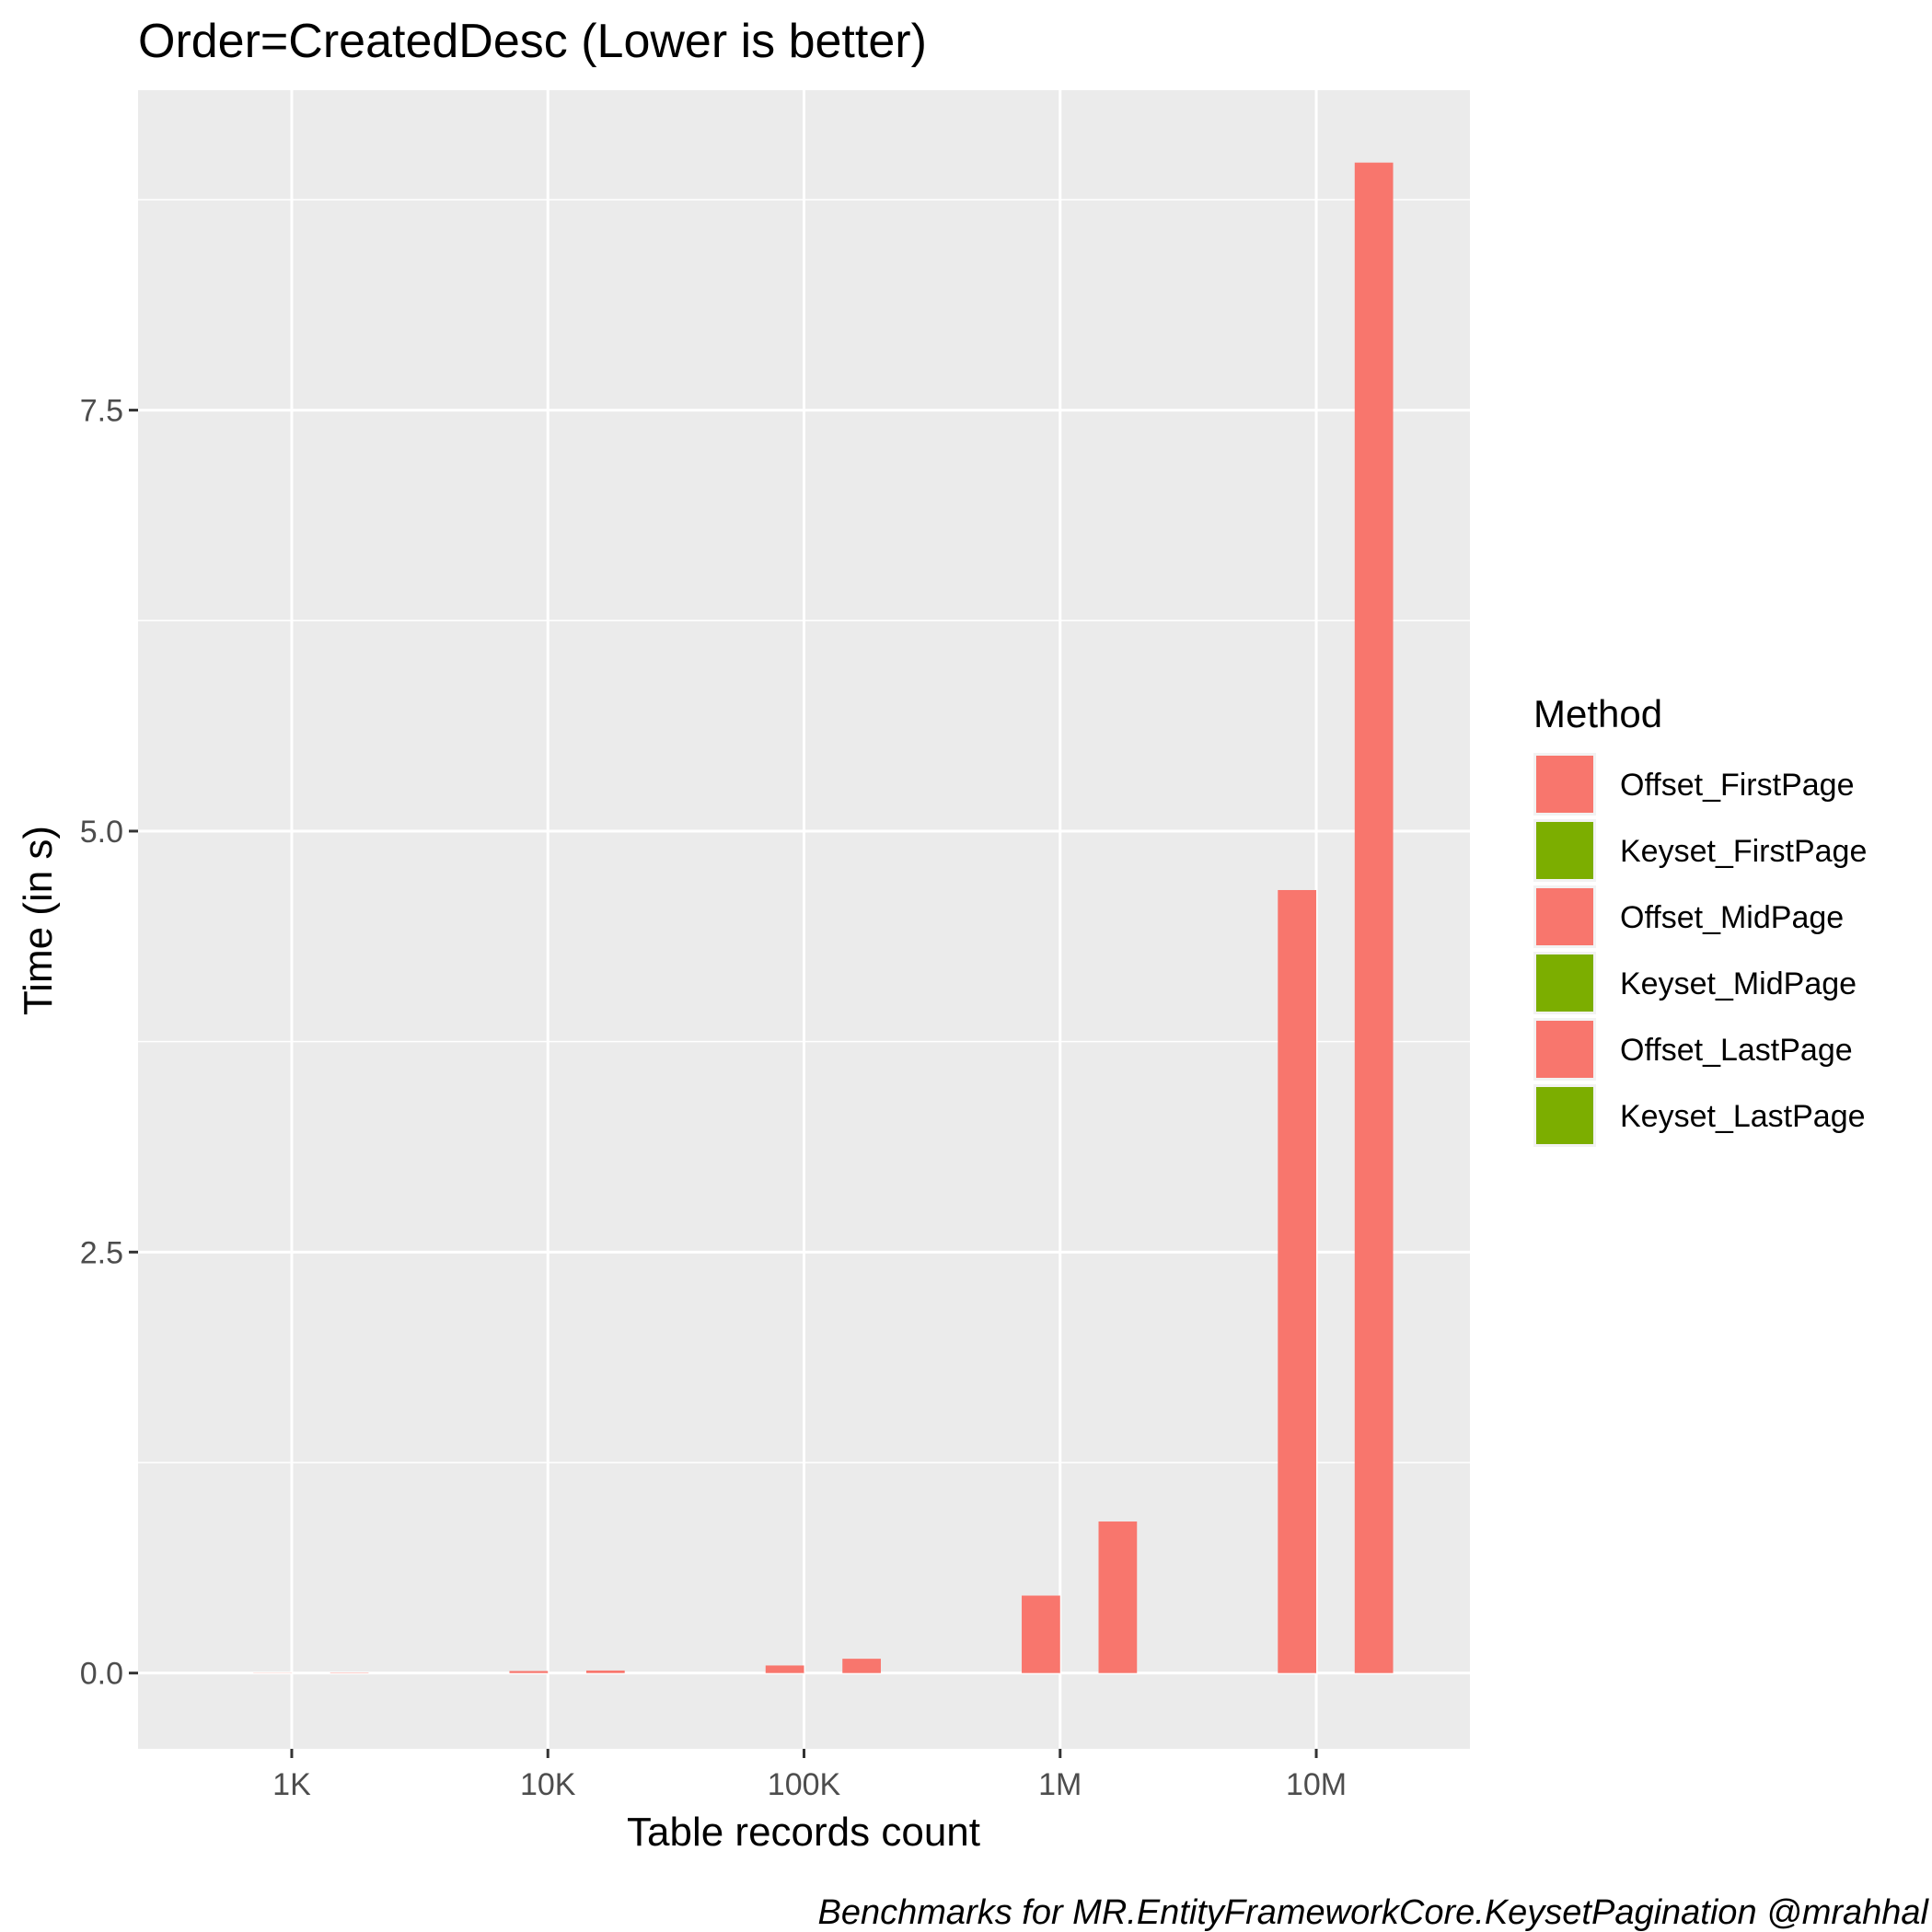 This screenshot has width=1932, height=1932. I want to click on legend-label: Keyset_LastPage, so click(1743, 1116).